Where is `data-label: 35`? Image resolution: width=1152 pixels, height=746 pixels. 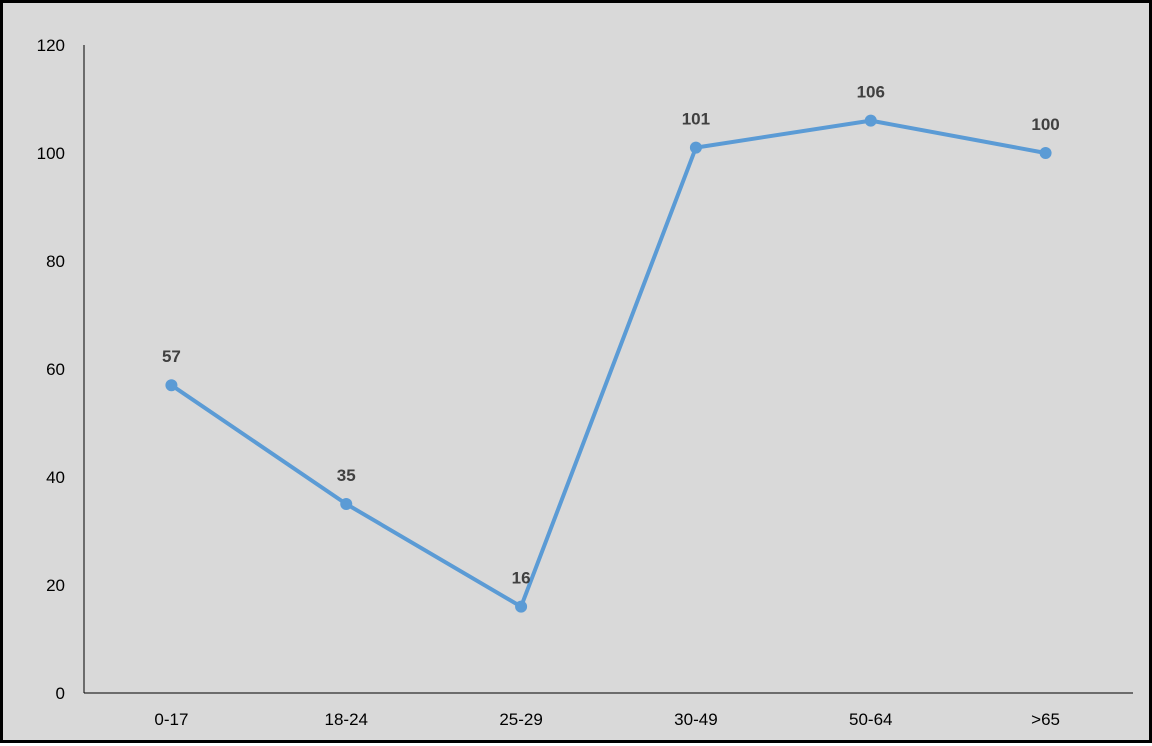
data-label: 35 is located at coordinates (346, 475).